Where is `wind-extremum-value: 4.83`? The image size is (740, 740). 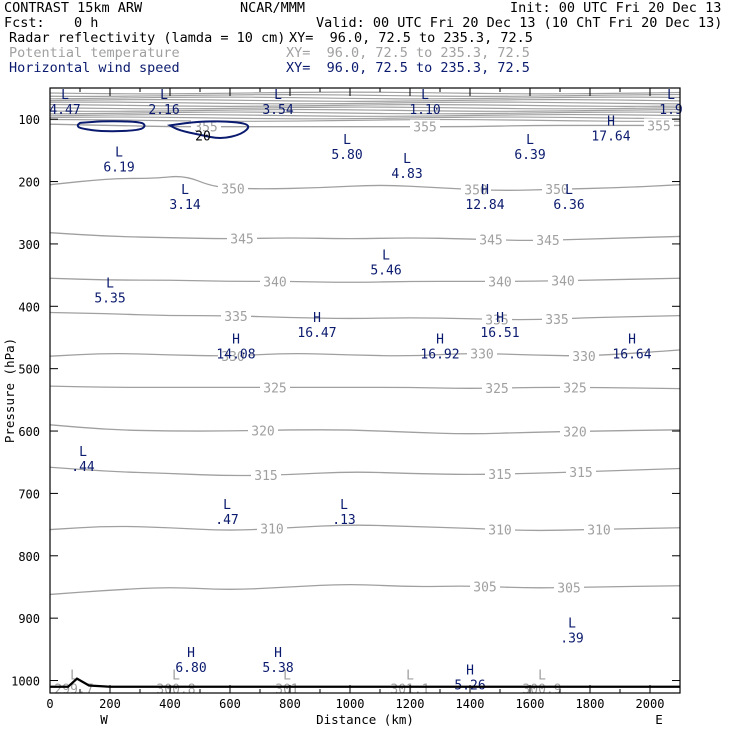
wind-extremum-value: 4.83 is located at coordinates (406, 174).